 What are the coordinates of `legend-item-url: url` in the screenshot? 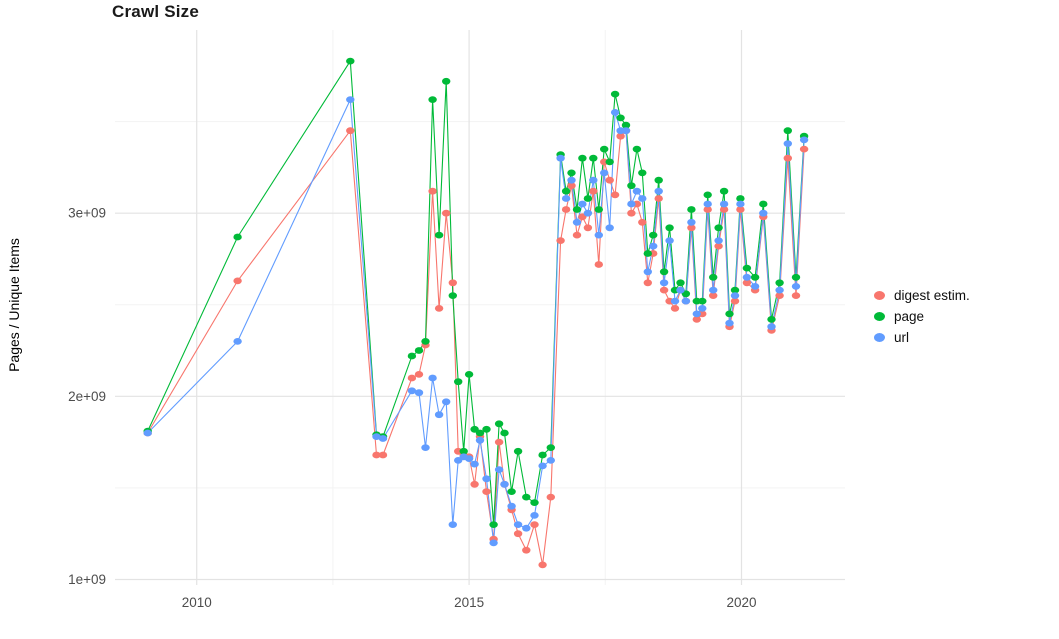 It's located at (922, 337).